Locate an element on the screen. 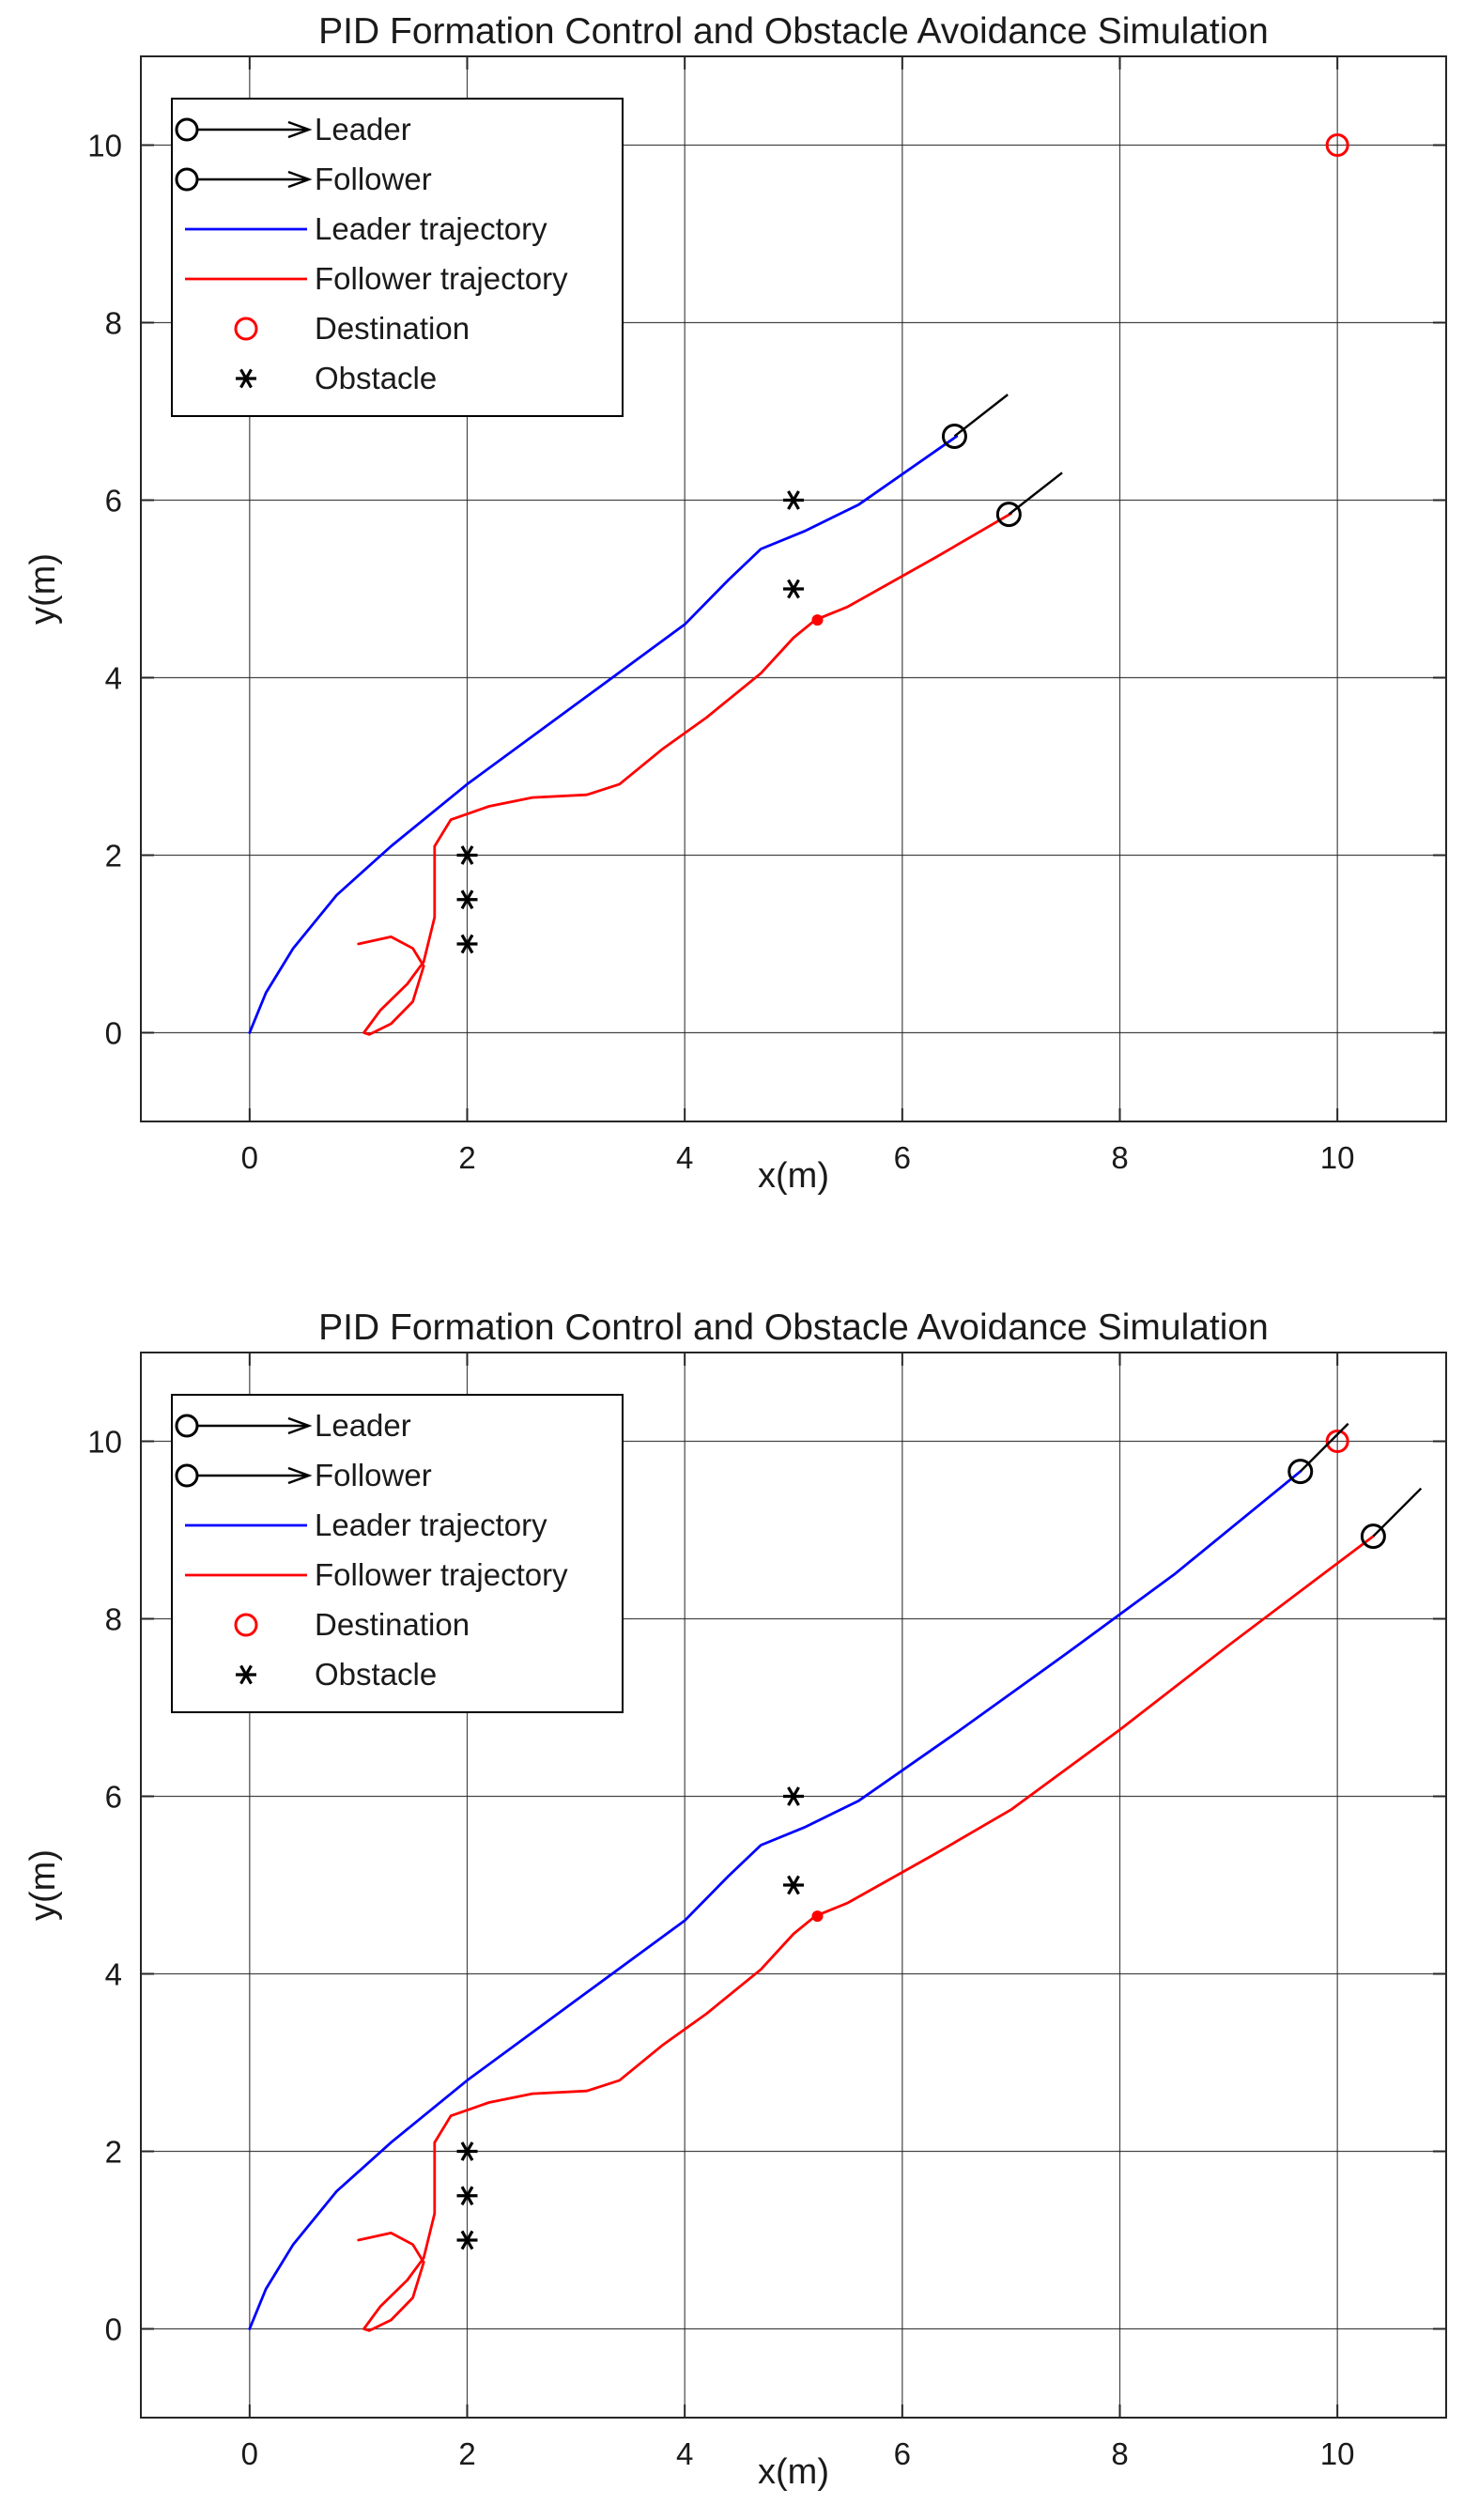  follower-trajectory-line is located at coordinates (685, 774).